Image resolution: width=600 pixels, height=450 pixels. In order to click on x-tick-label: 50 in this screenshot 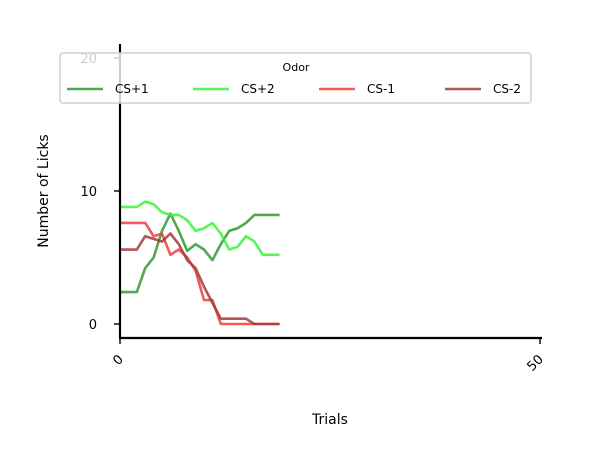, I will do `click(536, 363)`.